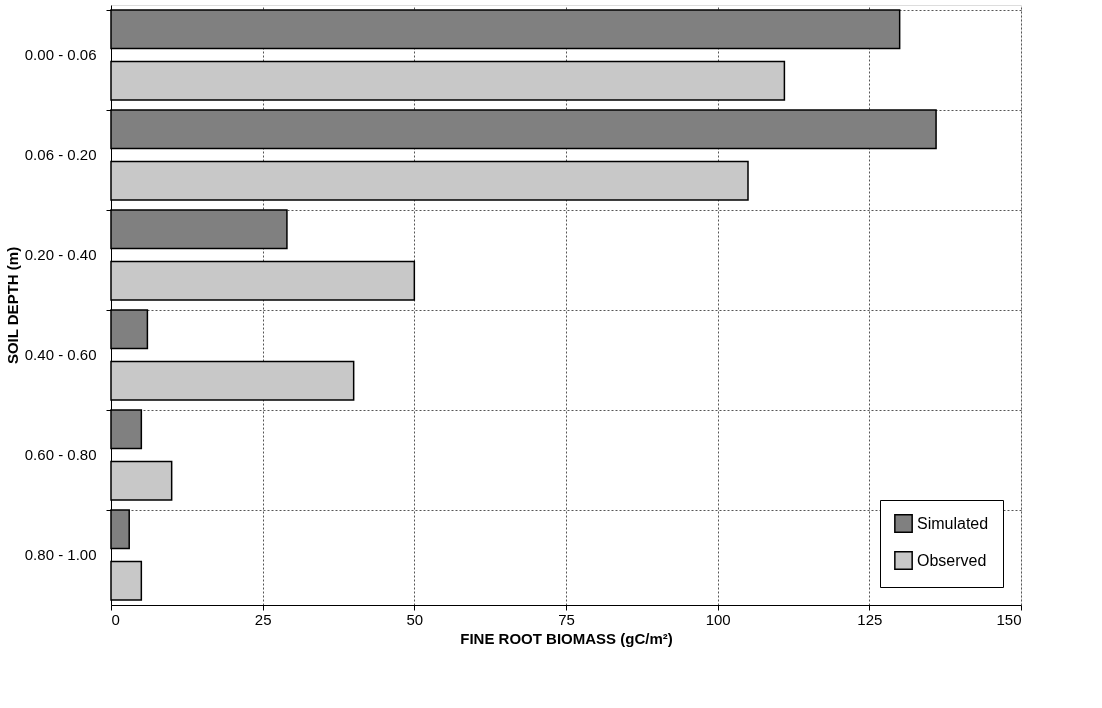 Image resolution: width=1102 pixels, height=708 pixels. Describe the element at coordinates (953, 523) in the screenshot. I see `legend-label: Simulated` at that location.